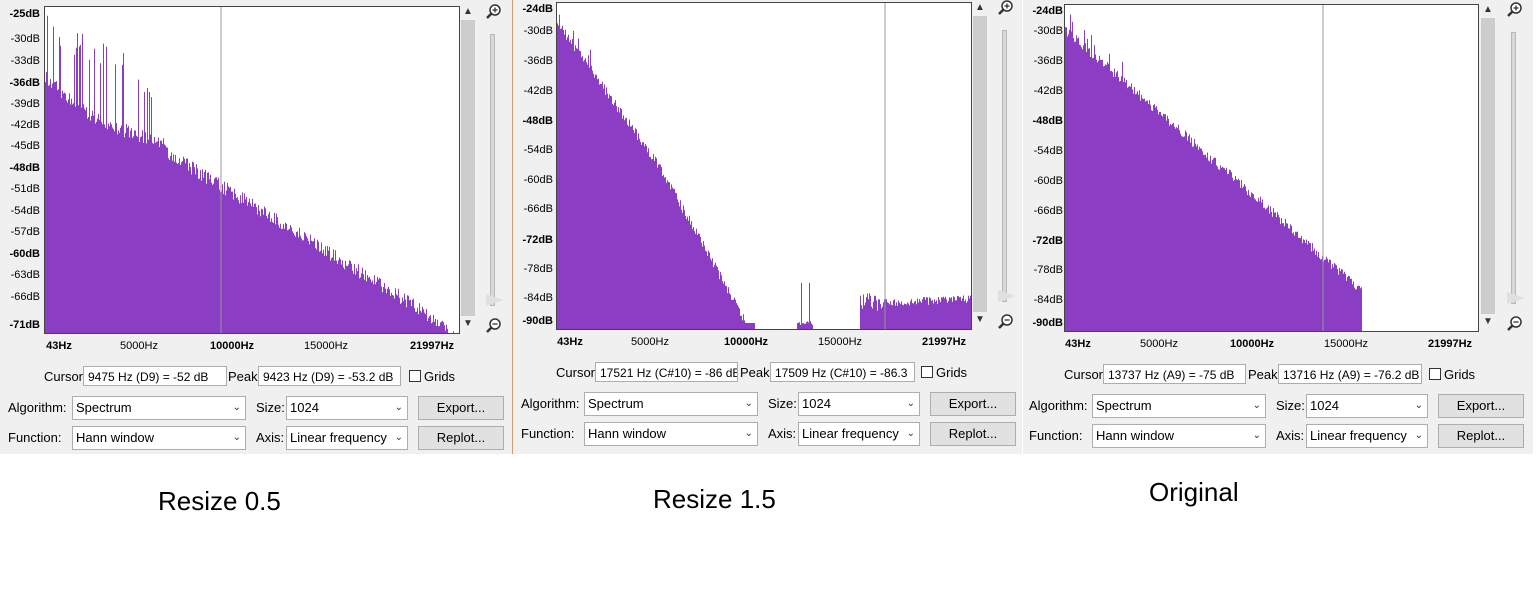  Describe the element at coordinates (1350, 374) in the screenshot. I see `peak-readout: 13716 Hz (A9) = -76.2 dB` at that location.